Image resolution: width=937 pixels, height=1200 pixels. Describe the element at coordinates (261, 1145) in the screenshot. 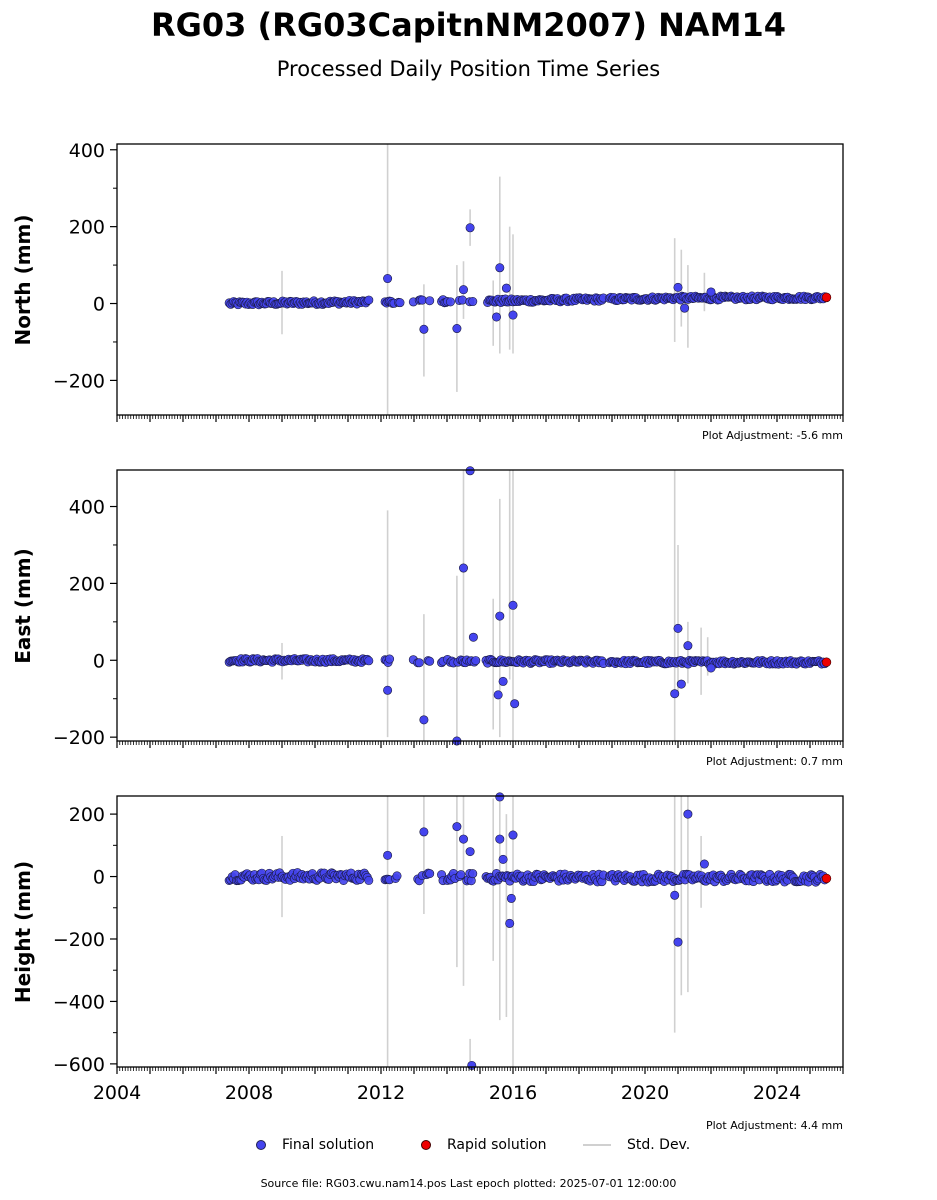

I see `final-solution-marker-icon` at that location.